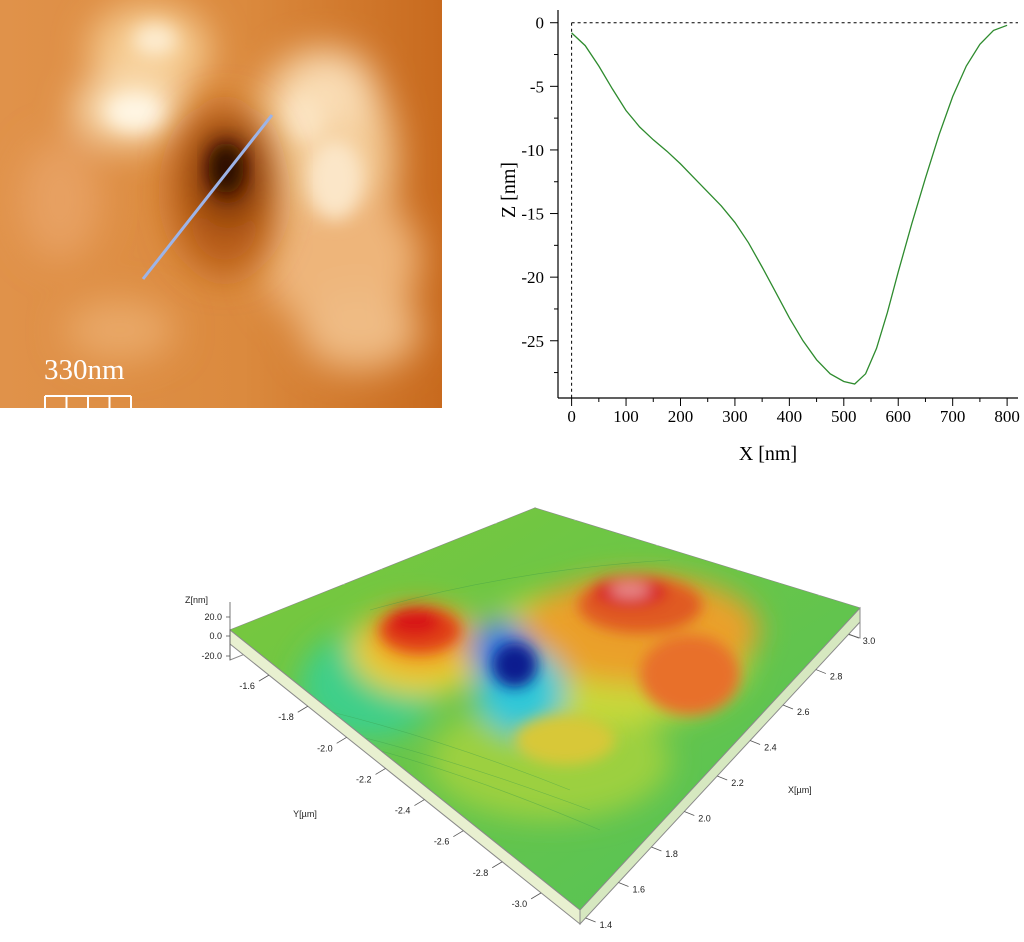  Describe the element at coordinates (532, 341) in the screenshot. I see `y-tick-label: -25` at that location.